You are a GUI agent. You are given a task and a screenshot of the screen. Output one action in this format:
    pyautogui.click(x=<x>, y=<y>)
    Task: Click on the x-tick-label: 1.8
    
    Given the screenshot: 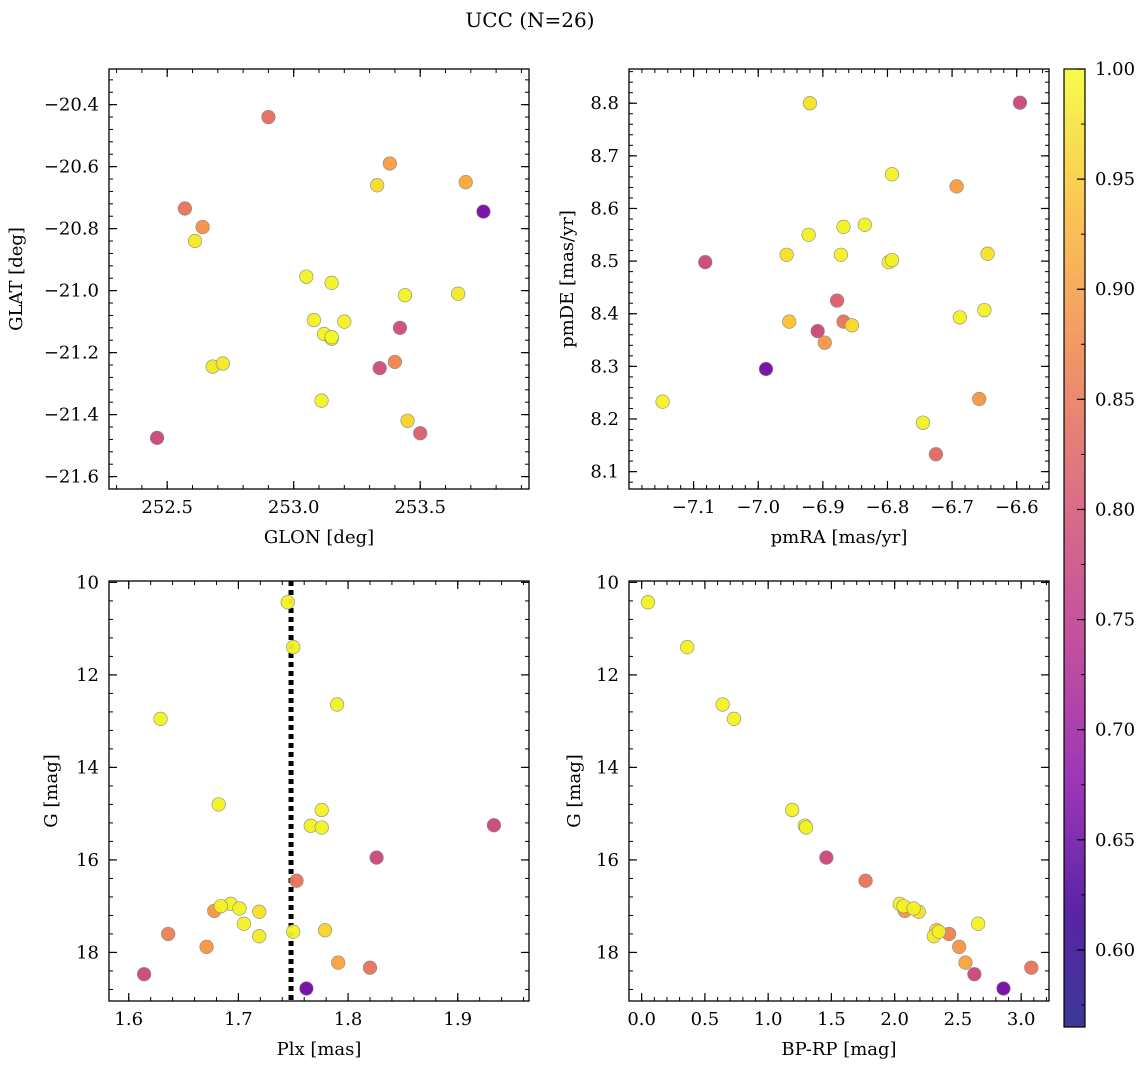 What is the action you would take?
    pyautogui.click(x=348, y=1019)
    